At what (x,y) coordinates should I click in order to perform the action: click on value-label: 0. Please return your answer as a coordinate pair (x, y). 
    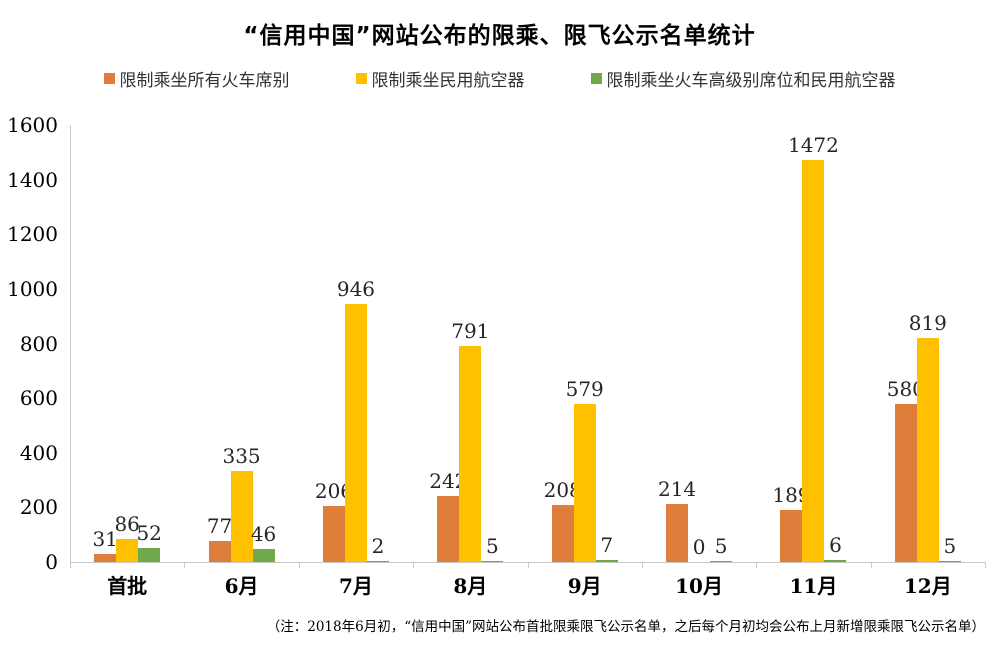
    Looking at the image, I should click on (699, 547).